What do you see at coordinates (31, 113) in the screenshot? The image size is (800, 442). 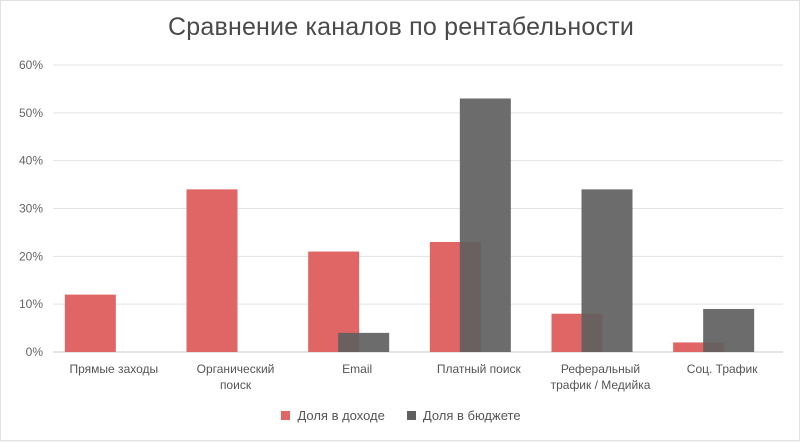 I see `y-tick-label: 50%` at bounding box center [31, 113].